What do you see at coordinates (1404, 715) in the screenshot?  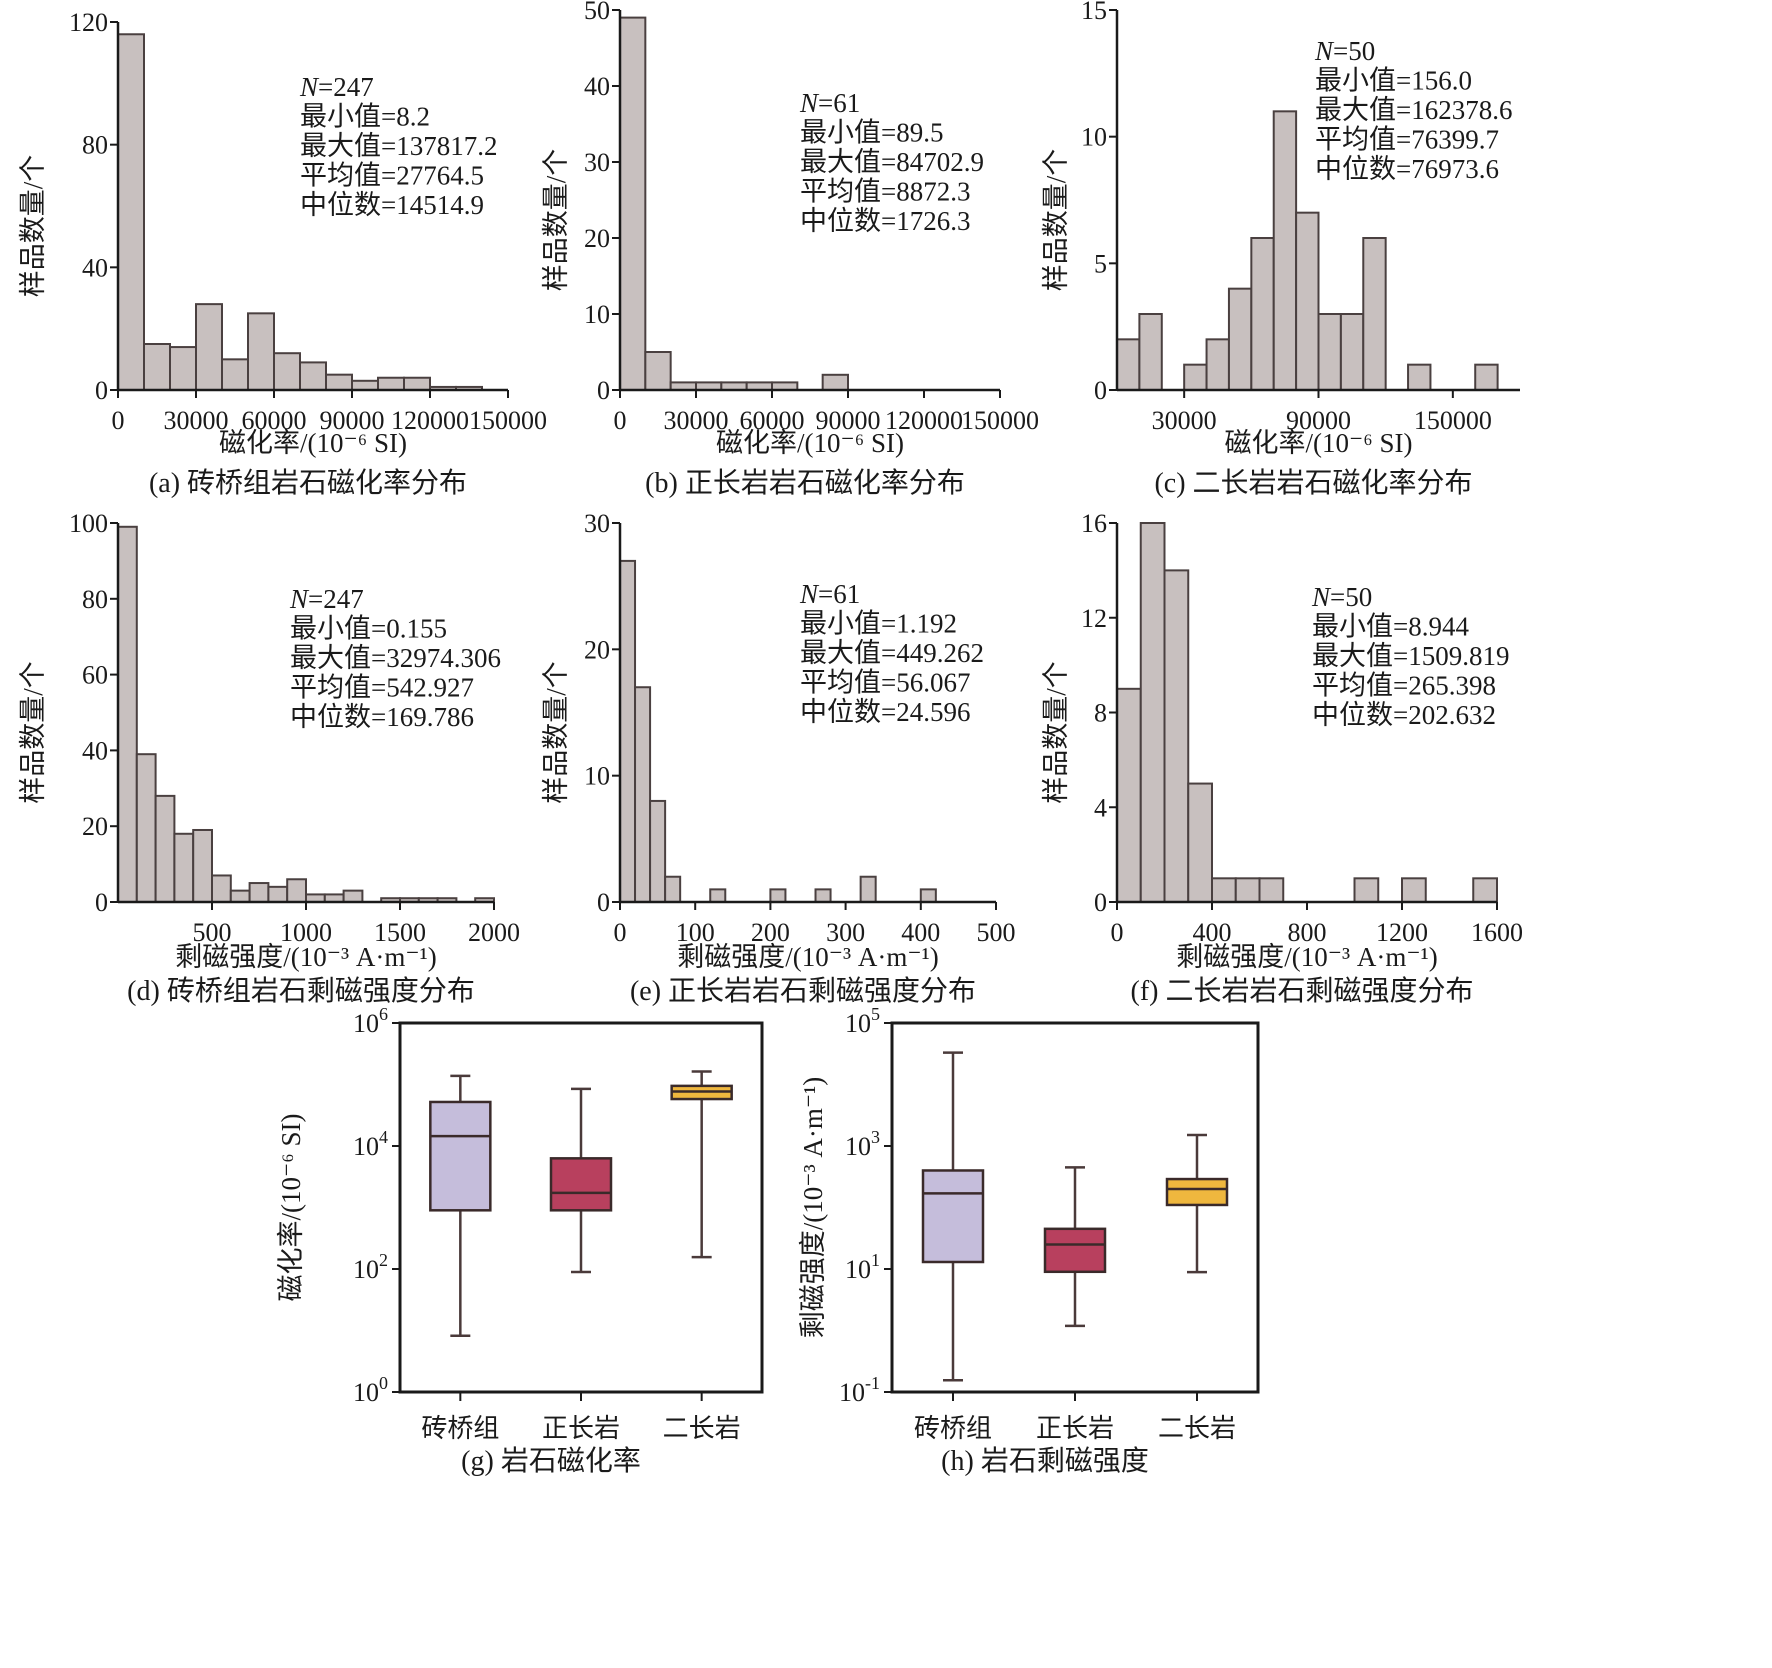 I see `stat-line: 中位数=202.632` at bounding box center [1404, 715].